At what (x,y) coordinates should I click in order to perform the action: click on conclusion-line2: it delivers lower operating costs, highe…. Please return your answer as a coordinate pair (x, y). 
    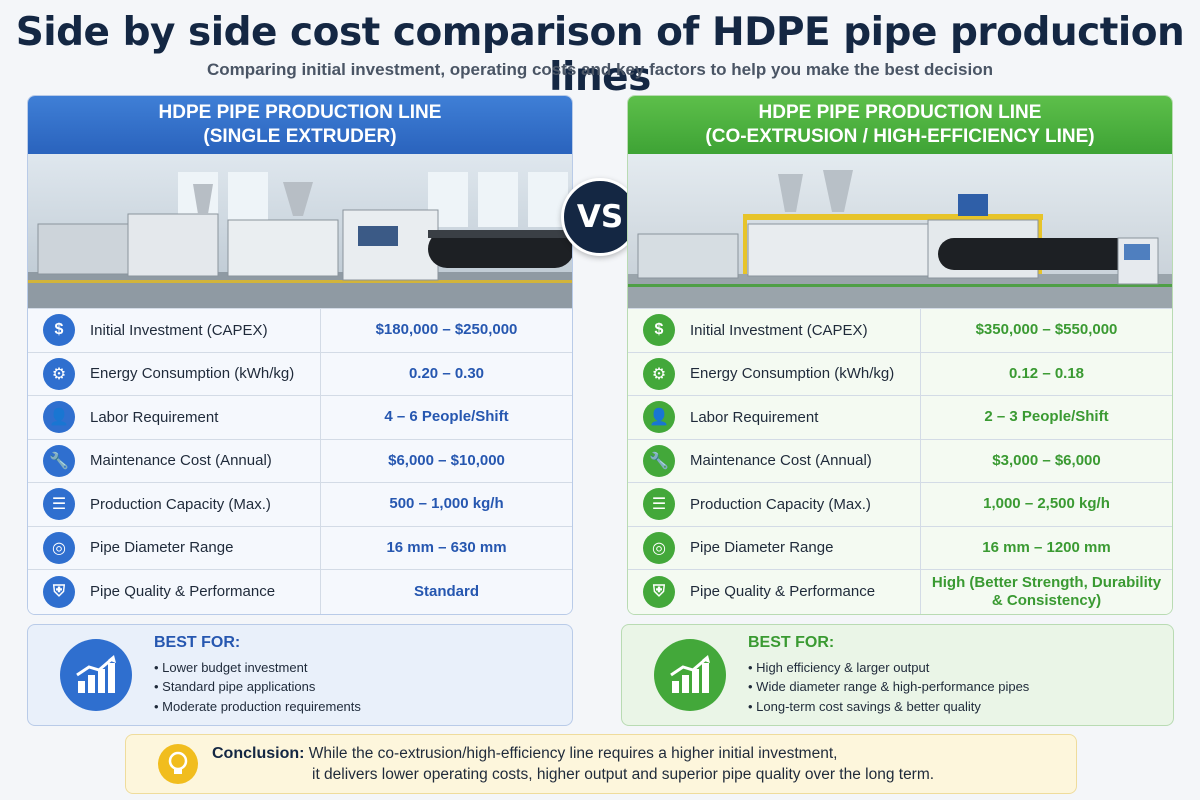
    Looking at the image, I should click on (623, 774).